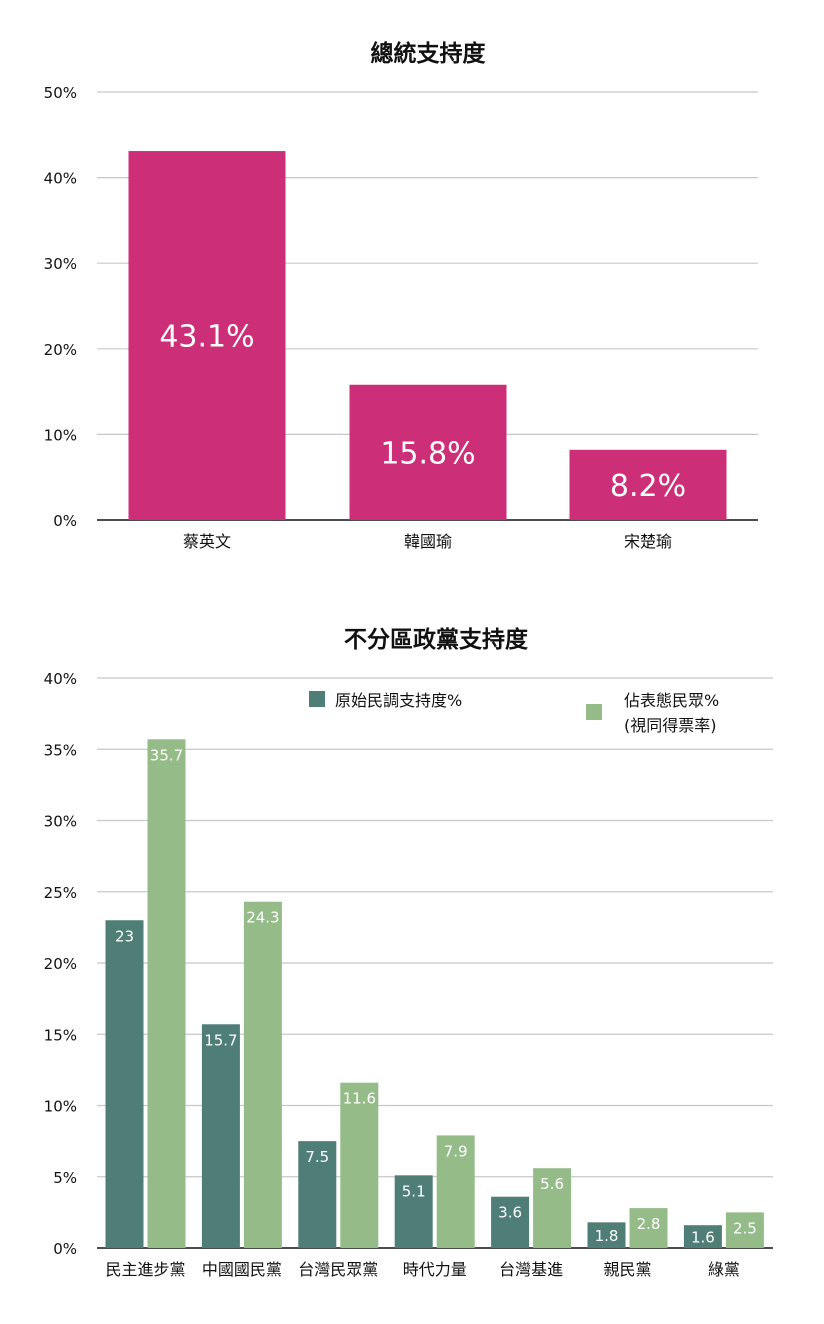  What do you see at coordinates (456, 1151) in the screenshot?
I see `bar-value-label: 7.9` at bounding box center [456, 1151].